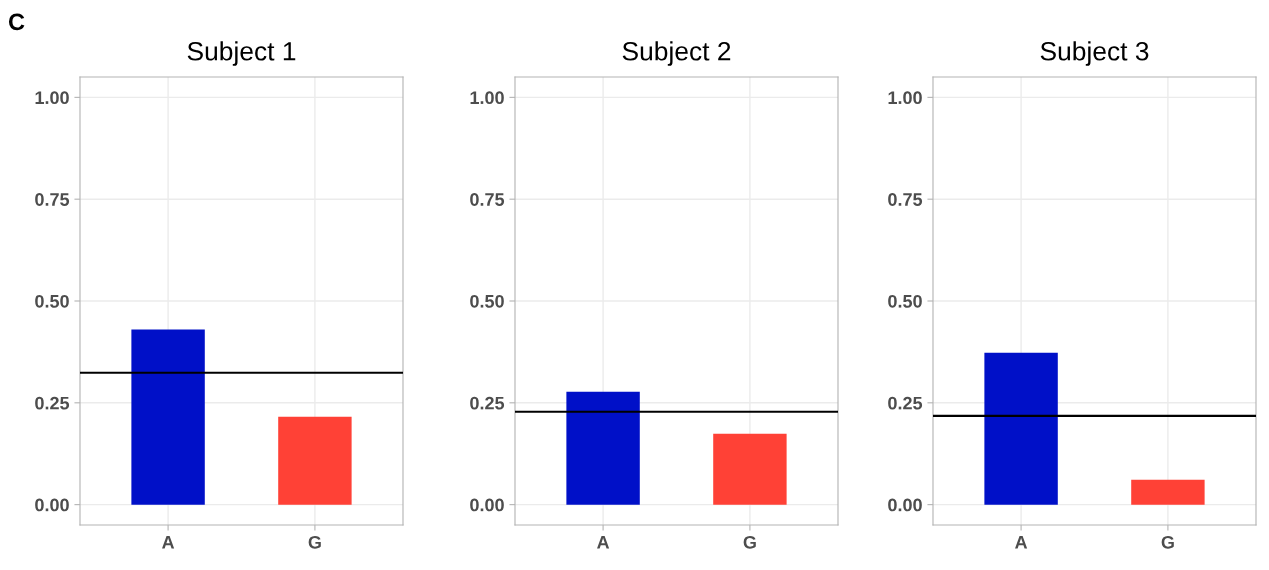 This screenshot has width=1269, height=570. Describe the element at coordinates (676, 53) in the screenshot. I see `chart-title: Subject 2` at that location.